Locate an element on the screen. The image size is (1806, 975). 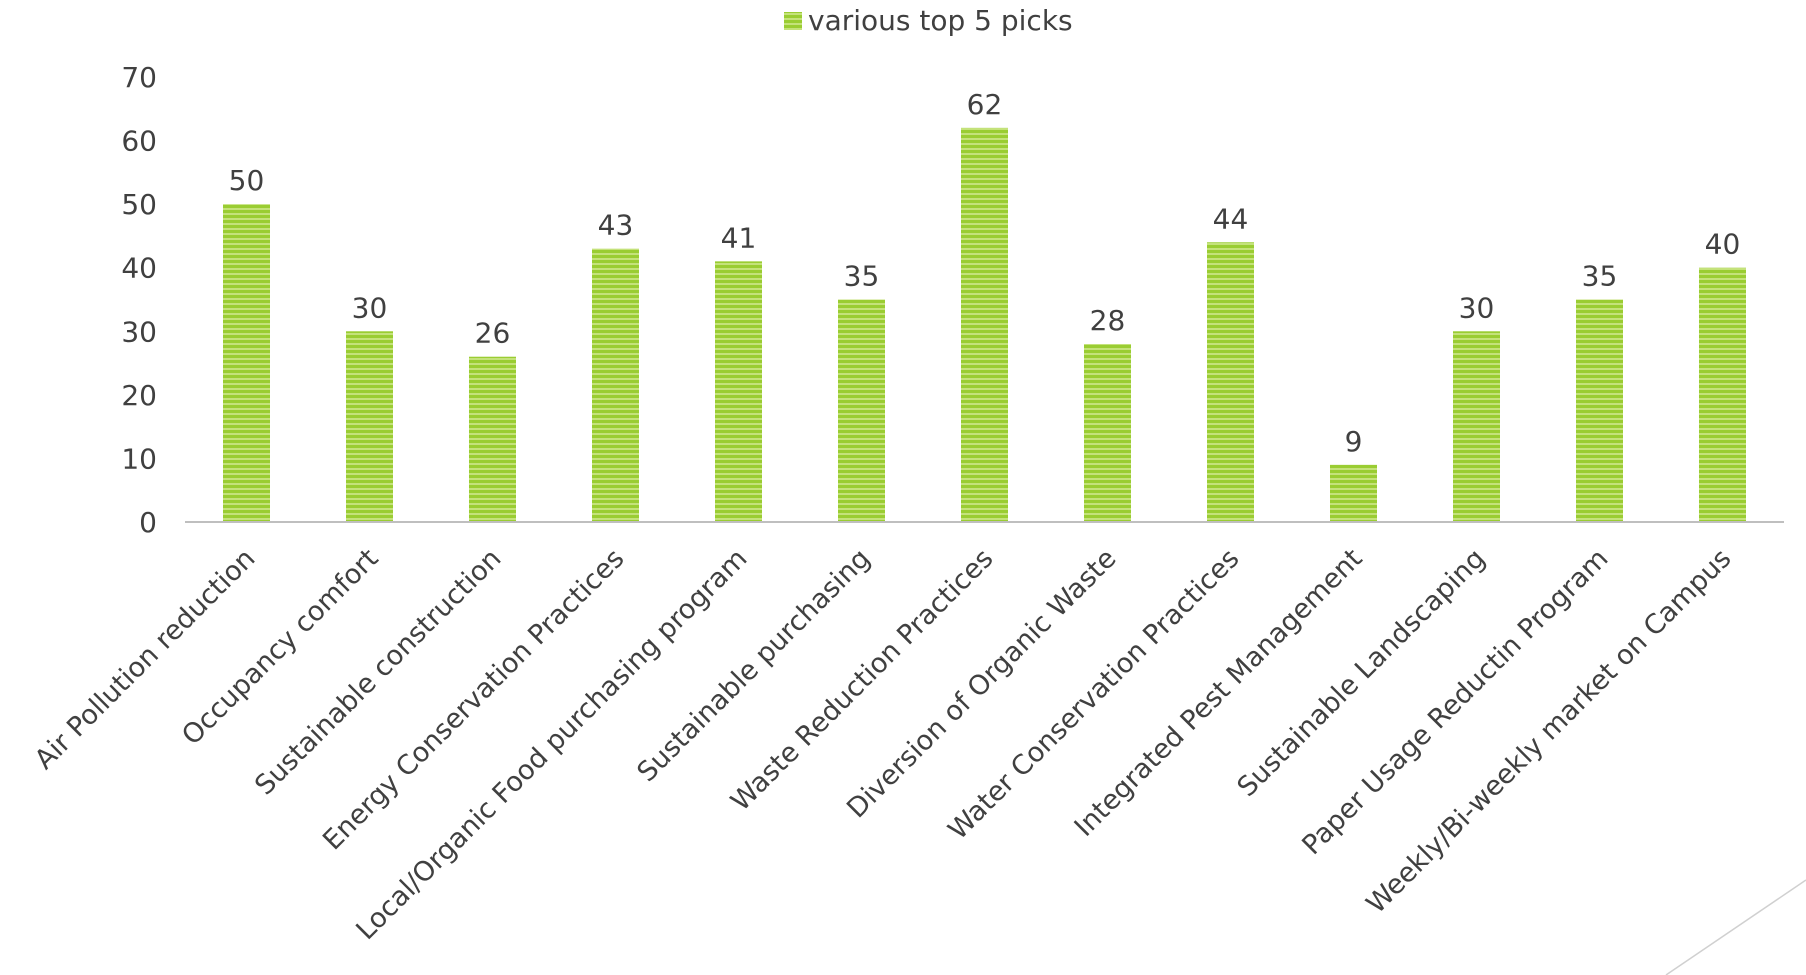
data-label: 28 is located at coordinates (1108, 320).